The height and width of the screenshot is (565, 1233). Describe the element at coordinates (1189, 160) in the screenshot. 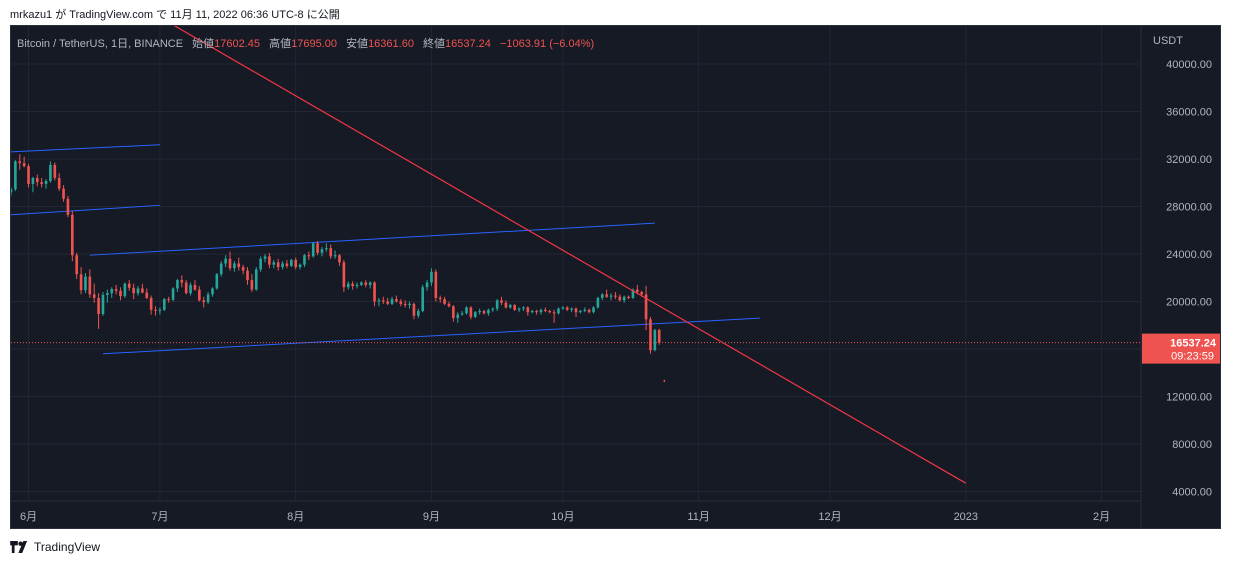

I see `y-tick-label: 32000.00` at that location.